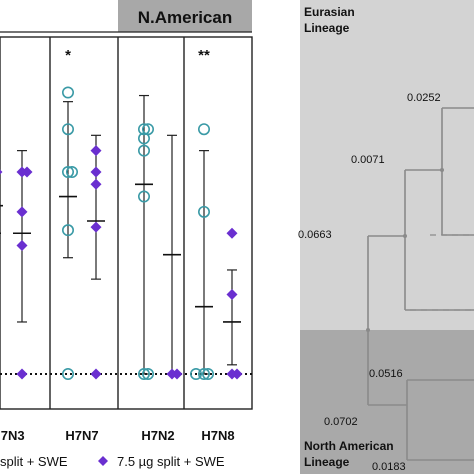  Describe the element at coordinates (327, 28) in the screenshot. I see `eurasian-label-line2: Lineage` at that location.